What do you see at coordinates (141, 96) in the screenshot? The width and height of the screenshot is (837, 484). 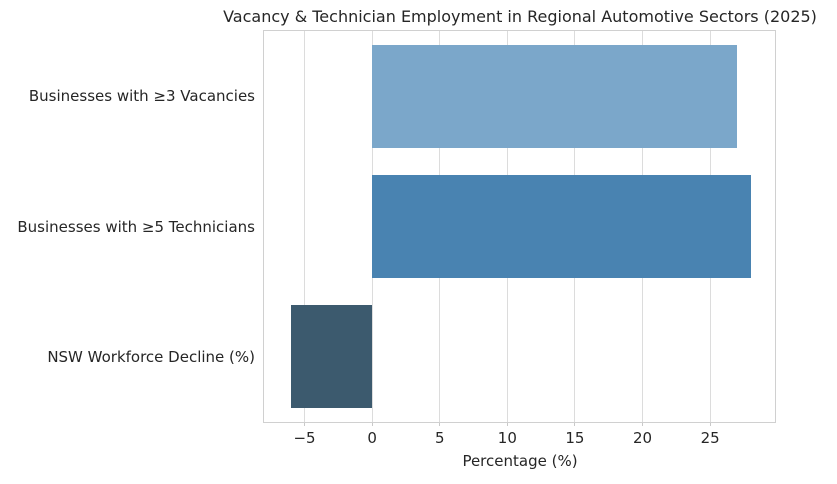 I see `y-tick-label: Businesses with ≥3 Vacancies` at bounding box center [141, 96].